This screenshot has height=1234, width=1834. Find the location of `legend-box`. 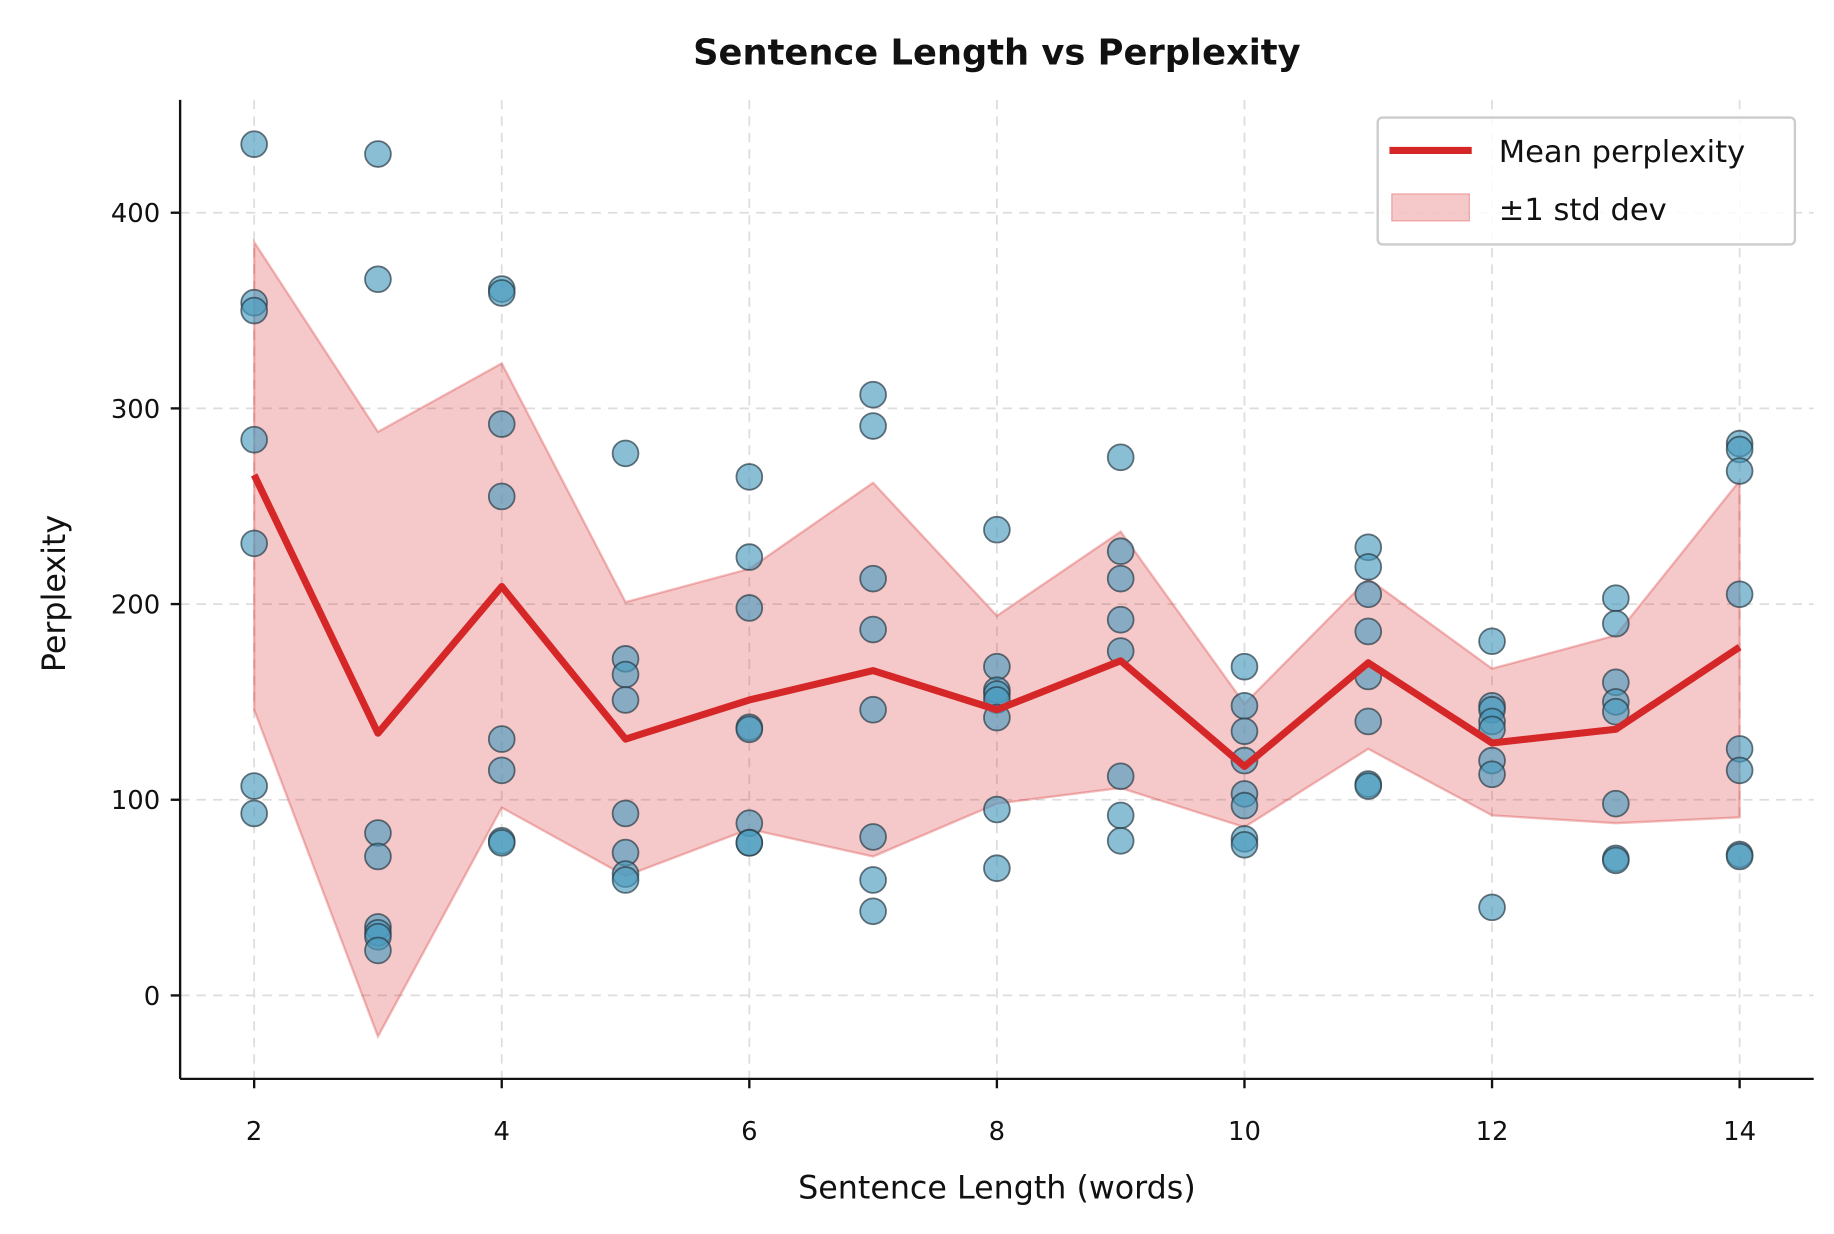

legend-box is located at coordinates (1586, 181).